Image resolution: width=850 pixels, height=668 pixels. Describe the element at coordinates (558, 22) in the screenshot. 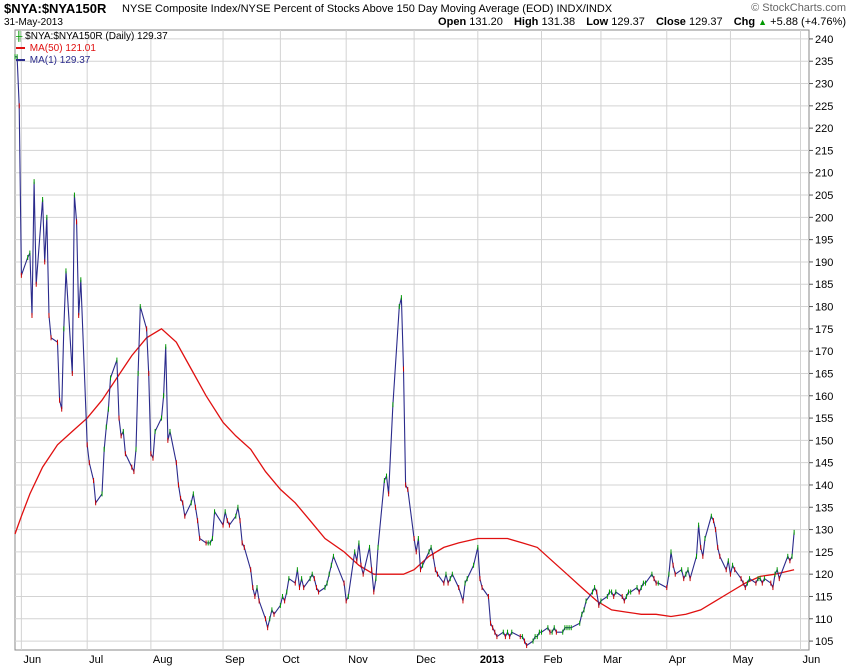

I see `high-value: 131.38` at that location.